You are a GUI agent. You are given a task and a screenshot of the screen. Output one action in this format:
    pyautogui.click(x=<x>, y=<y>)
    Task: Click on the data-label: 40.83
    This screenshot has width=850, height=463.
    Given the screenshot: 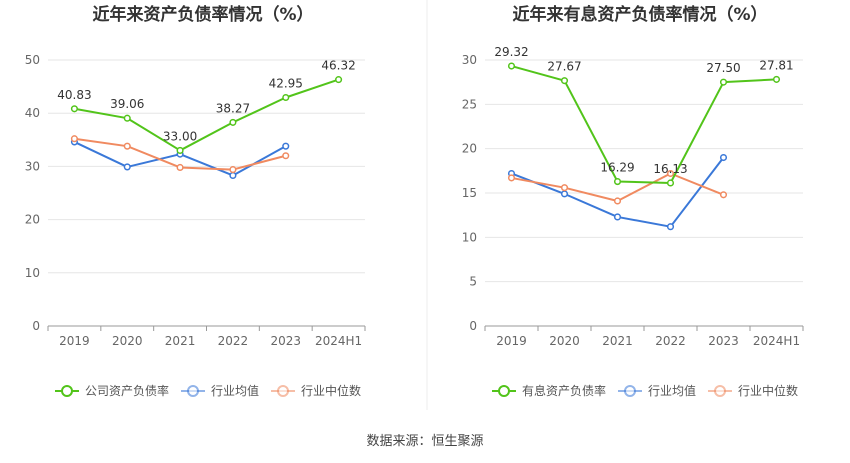 What is the action you would take?
    pyautogui.click(x=74, y=95)
    